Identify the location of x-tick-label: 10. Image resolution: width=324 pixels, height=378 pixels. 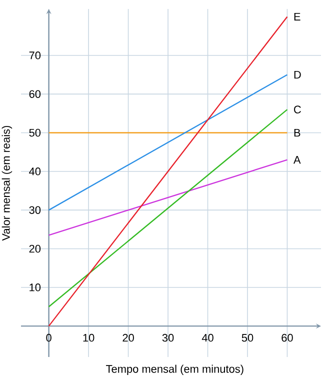
(88, 338).